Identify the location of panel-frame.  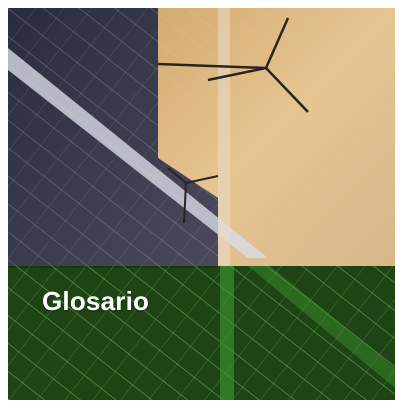
(224, 138).